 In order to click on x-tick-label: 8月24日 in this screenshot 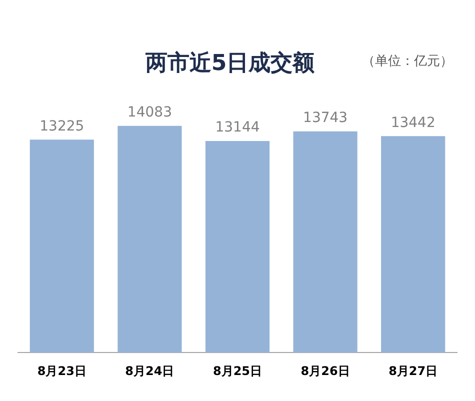, I will do `click(149, 371)`.